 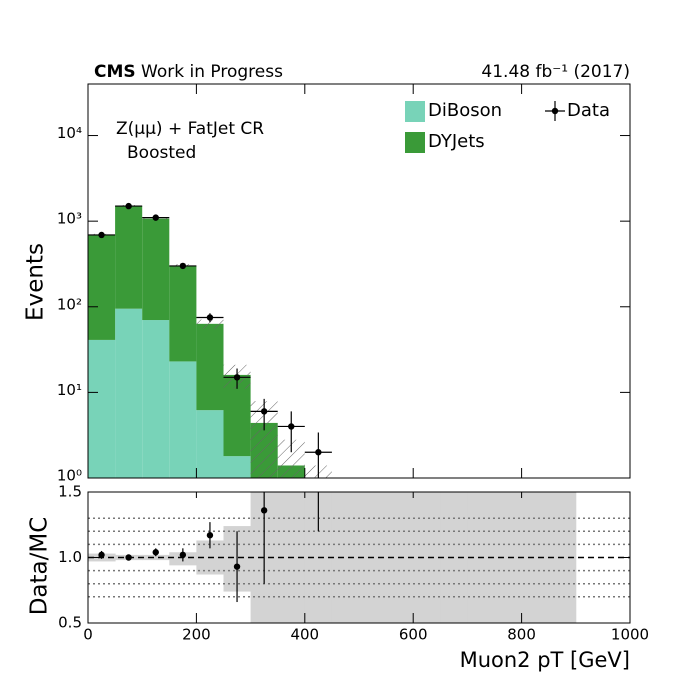 What do you see at coordinates (190, 129) in the screenshot?
I see `annotation: Z(μμ) + FatJet CR` at bounding box center [190, 129].